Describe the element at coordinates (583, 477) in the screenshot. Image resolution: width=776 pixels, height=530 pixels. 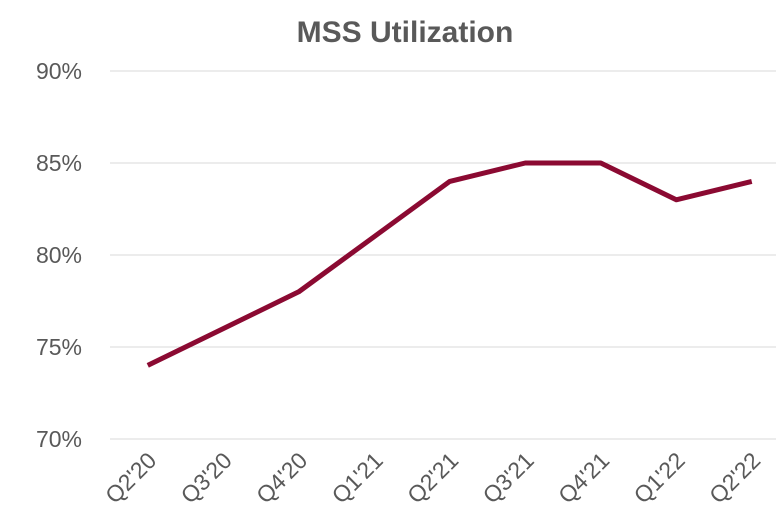
I see `x-tick-label: Q4'21` at that location.